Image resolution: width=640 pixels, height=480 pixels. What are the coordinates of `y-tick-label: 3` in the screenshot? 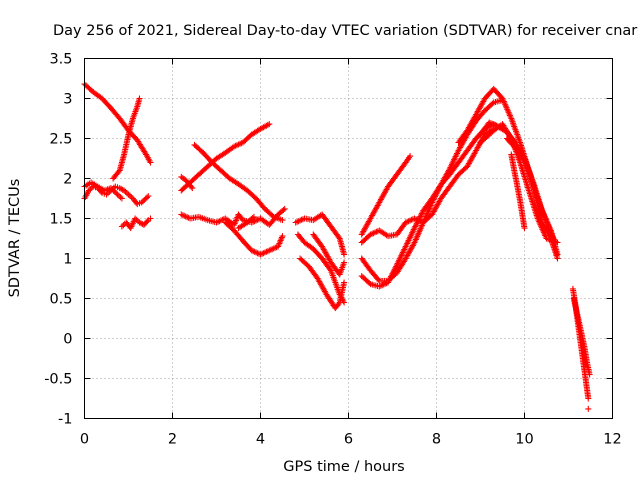 It's located at (67, 100).